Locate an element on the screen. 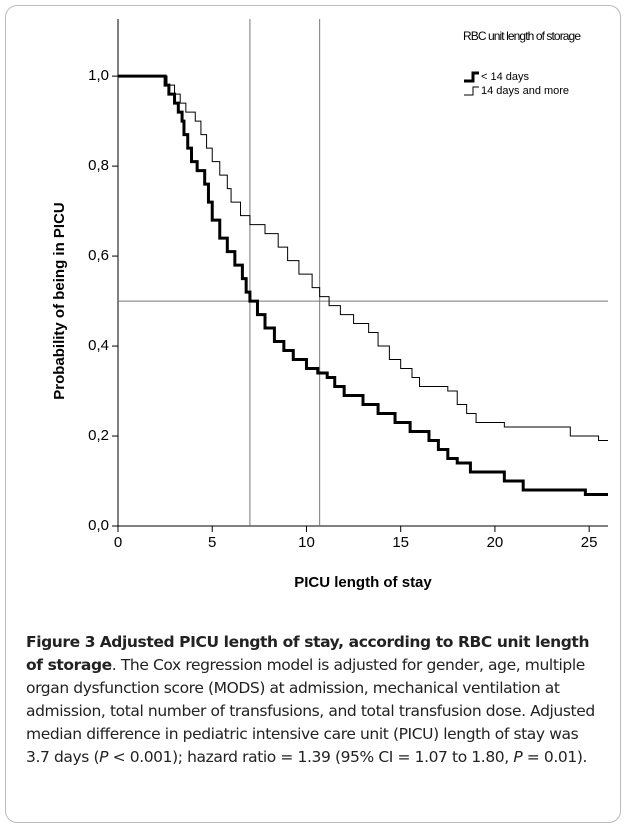  x-tick-label: 15 is located at coordinates (400, 542).